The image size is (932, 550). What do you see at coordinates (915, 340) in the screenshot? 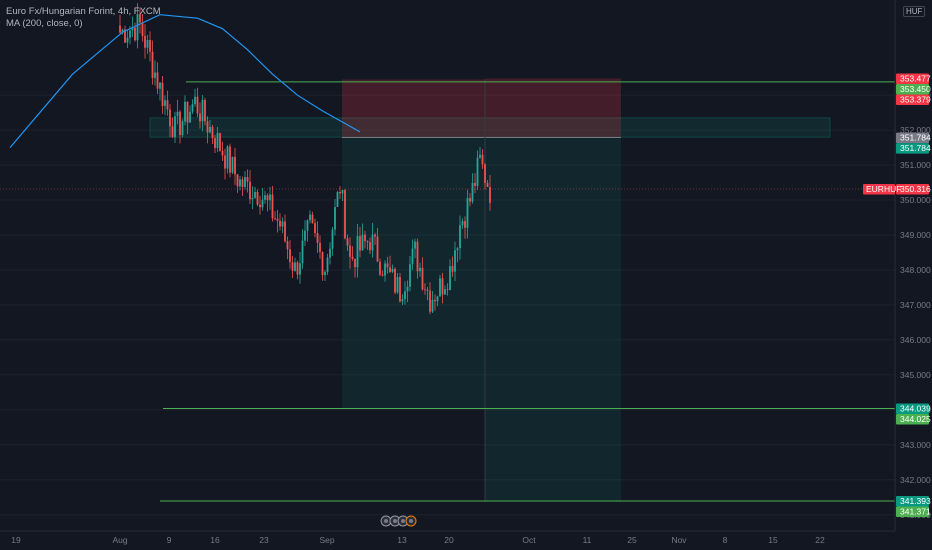
I see `price-tick-label: 346.000` at bounding box center [915, 340].